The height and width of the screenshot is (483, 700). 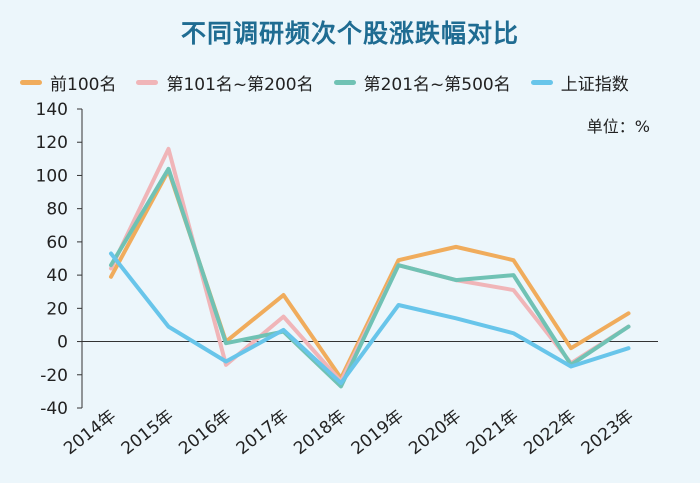 I want to click on y-tick-label: 60, so click(x=57, y=243).